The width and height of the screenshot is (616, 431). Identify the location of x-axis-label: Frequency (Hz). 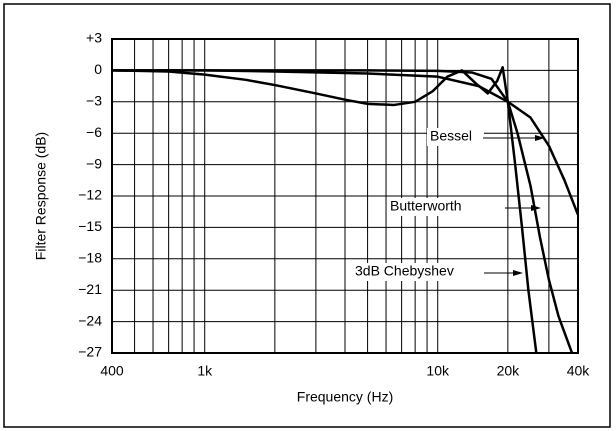
(345, 397).